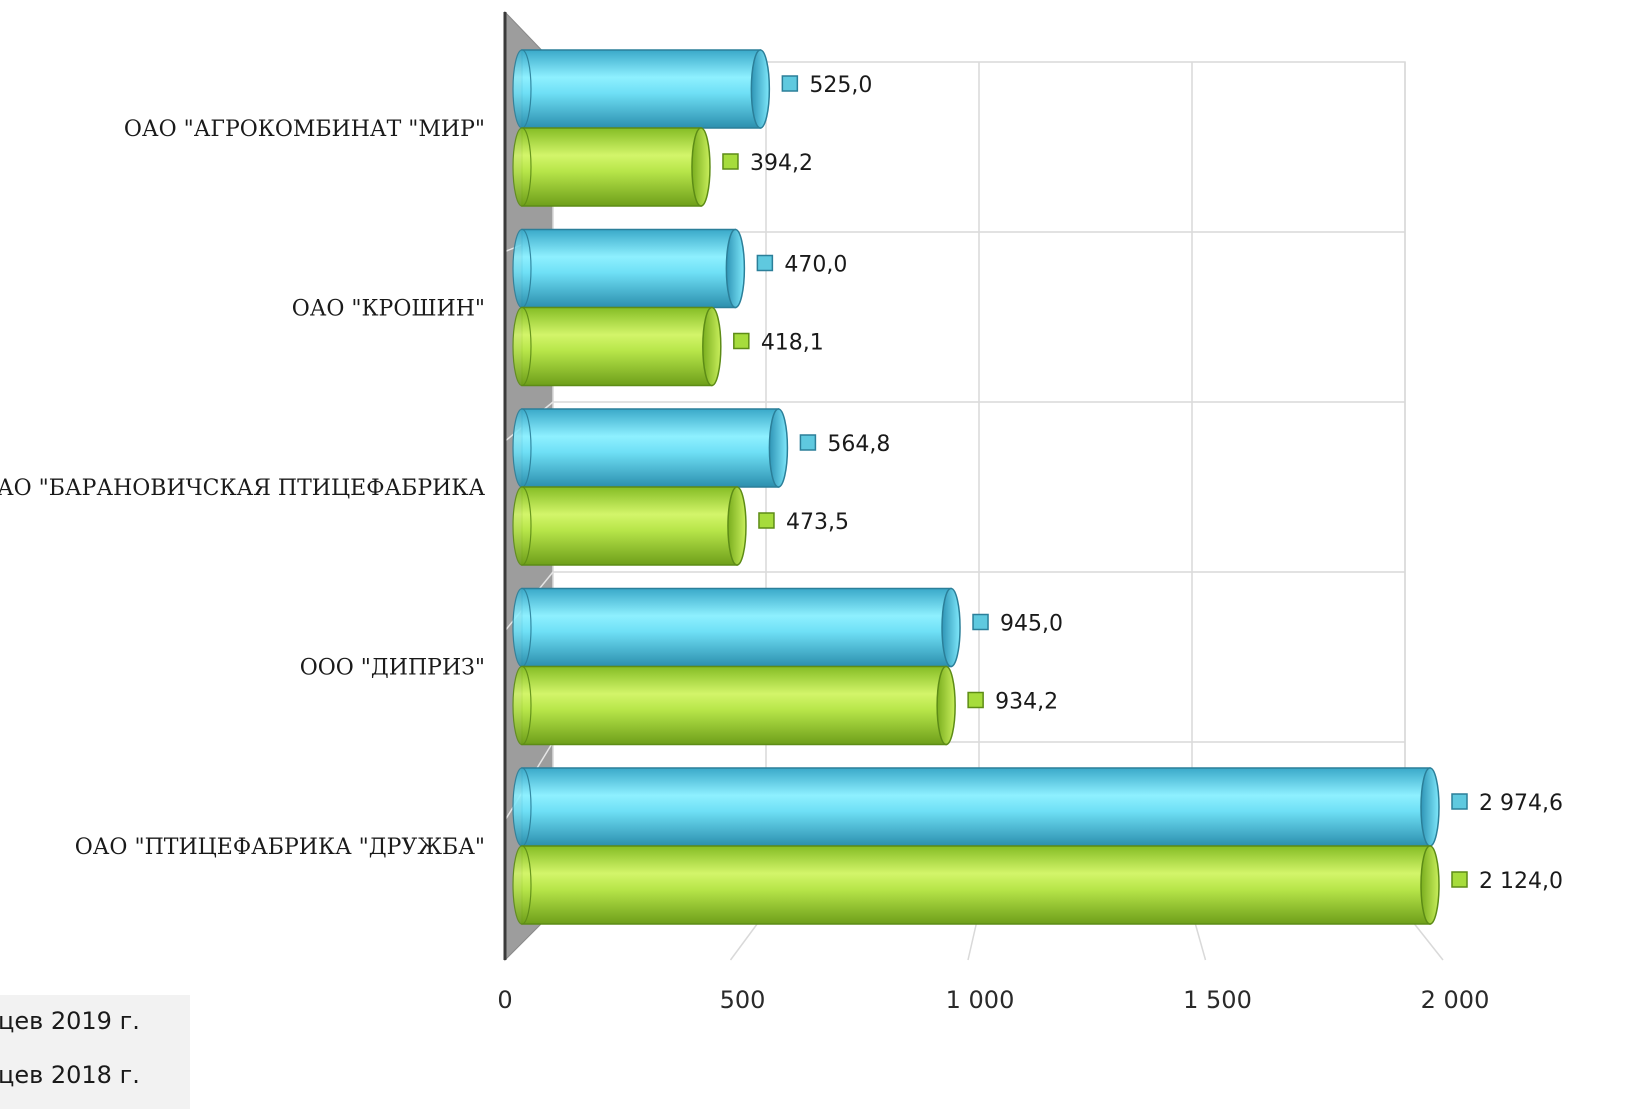  I want to click on x-tick-label: 1 000, so click(980, 1000).